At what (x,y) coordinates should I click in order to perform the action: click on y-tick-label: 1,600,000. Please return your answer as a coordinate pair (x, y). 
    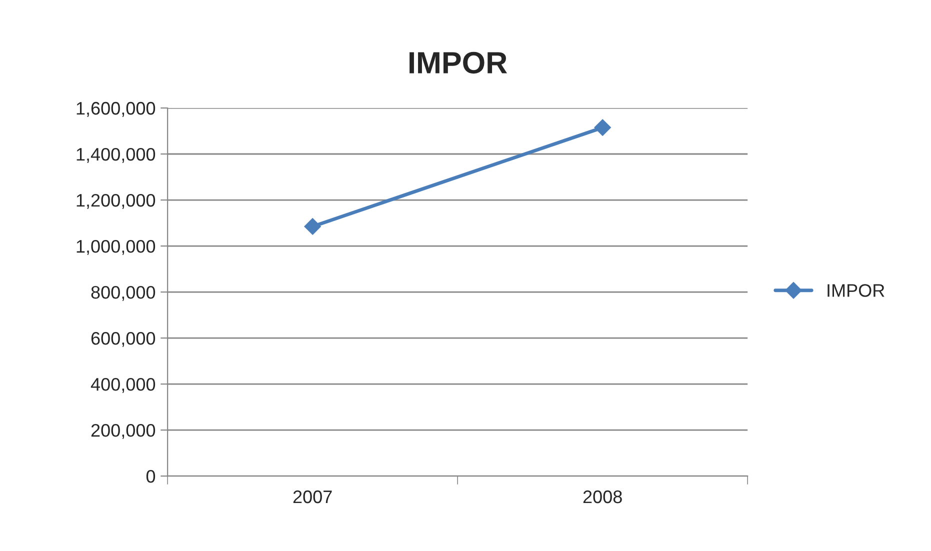
    Looking at the image, I should click on (116, 109).